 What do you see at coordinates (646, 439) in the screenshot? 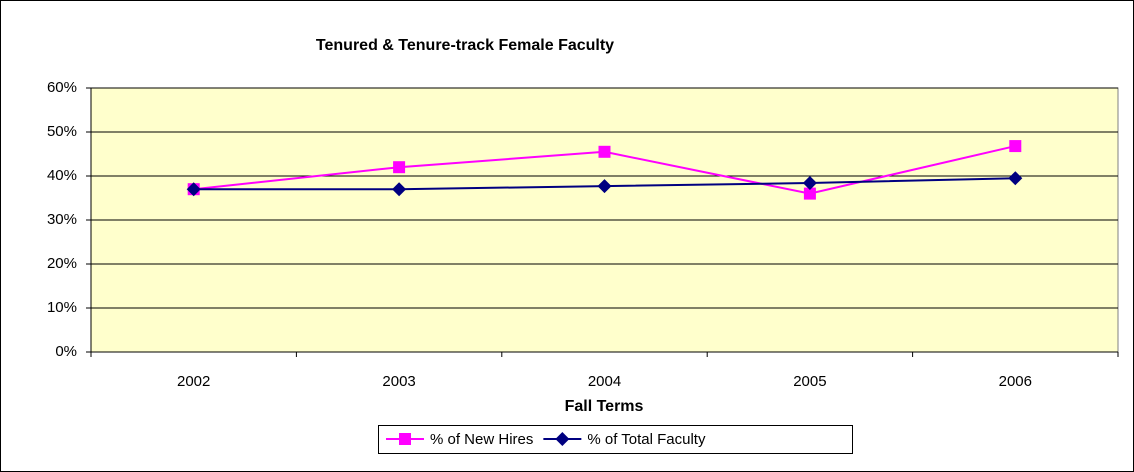
I see `legend-label: % of Total Faculty` at bounding box center [646, 439].